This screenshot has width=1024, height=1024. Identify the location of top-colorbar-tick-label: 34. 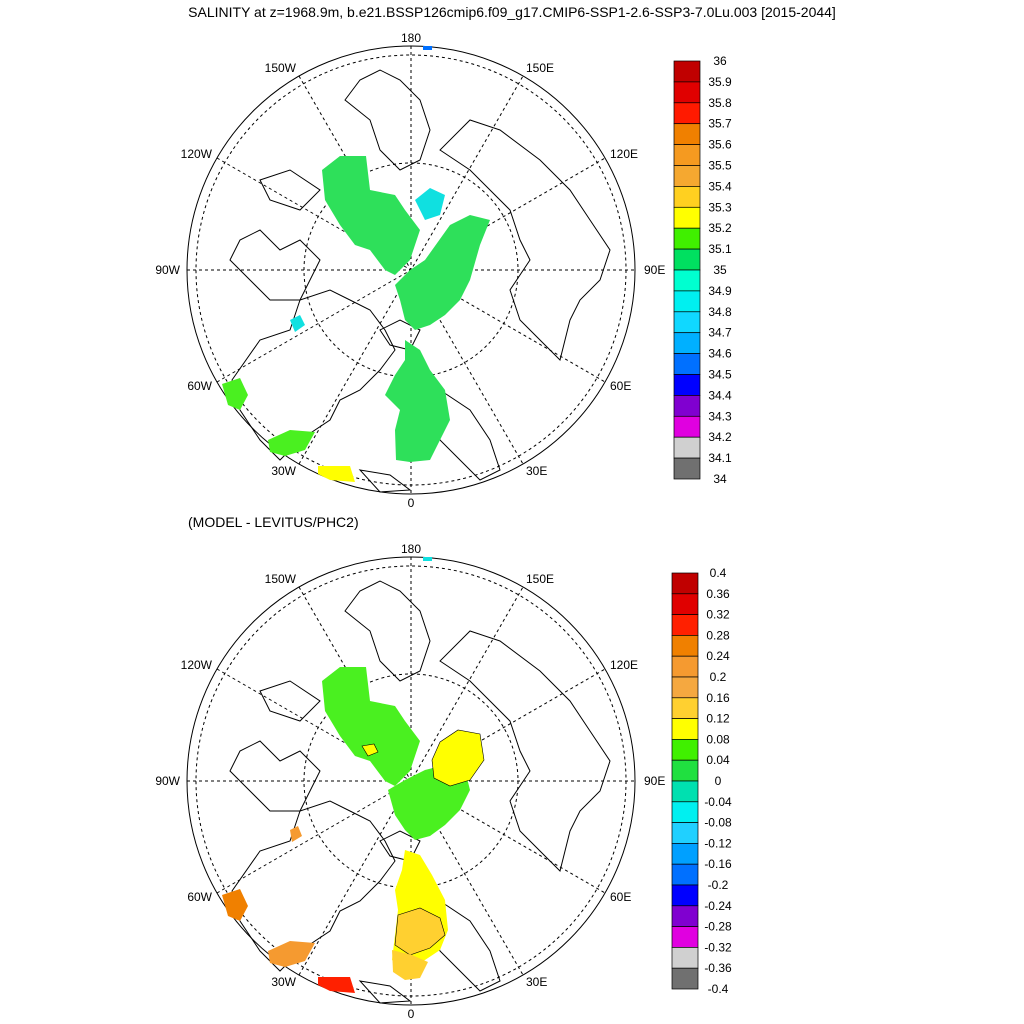
(720, 479).